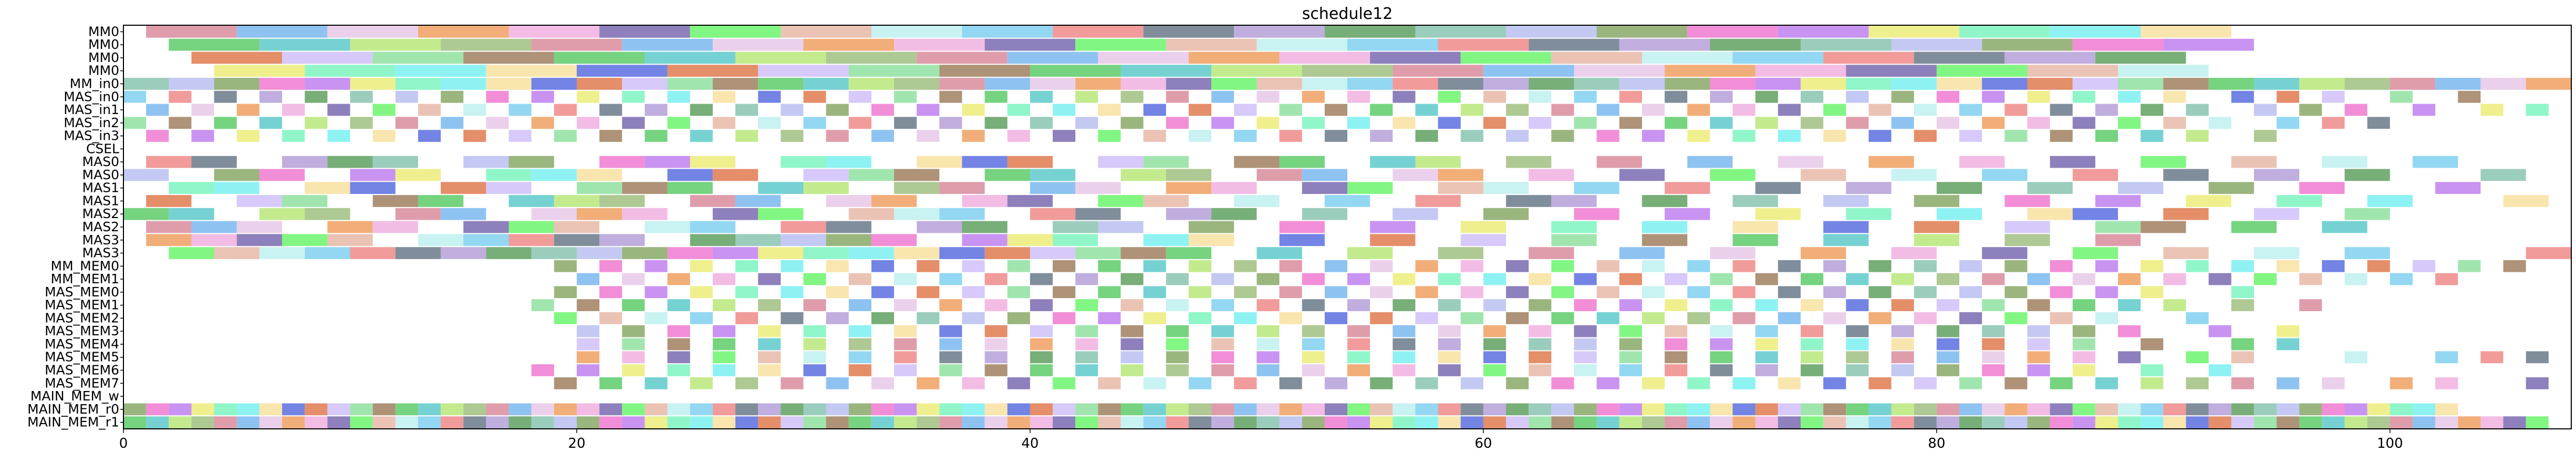 This screenshot has width=2576, height=473. What do you see at coordinates (82, 382) in the screenshot?
I see `y-axis-label: MAS_MEM7` at bounding box center [82, 382].